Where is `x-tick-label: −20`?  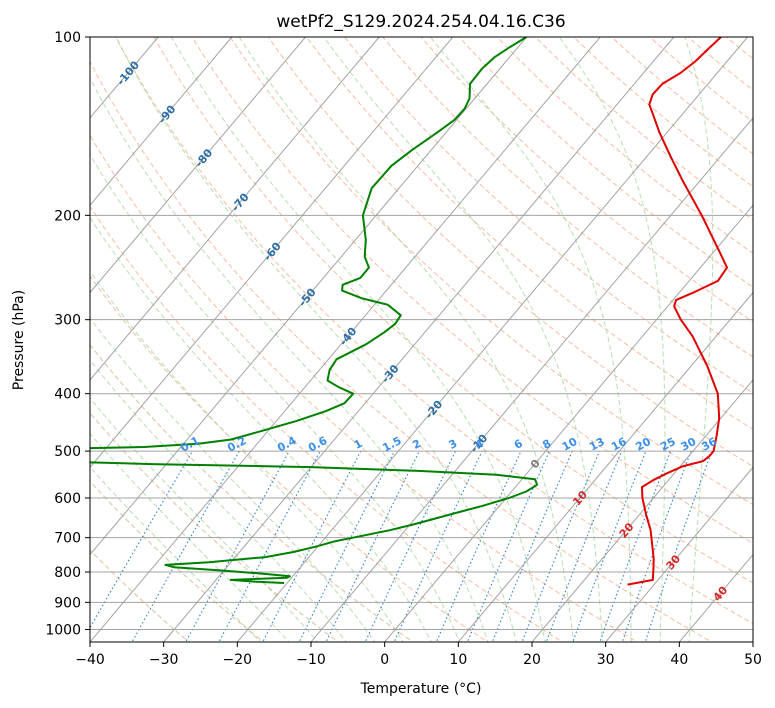 x-tick-label: −20 is located at coordinates (238, 660).